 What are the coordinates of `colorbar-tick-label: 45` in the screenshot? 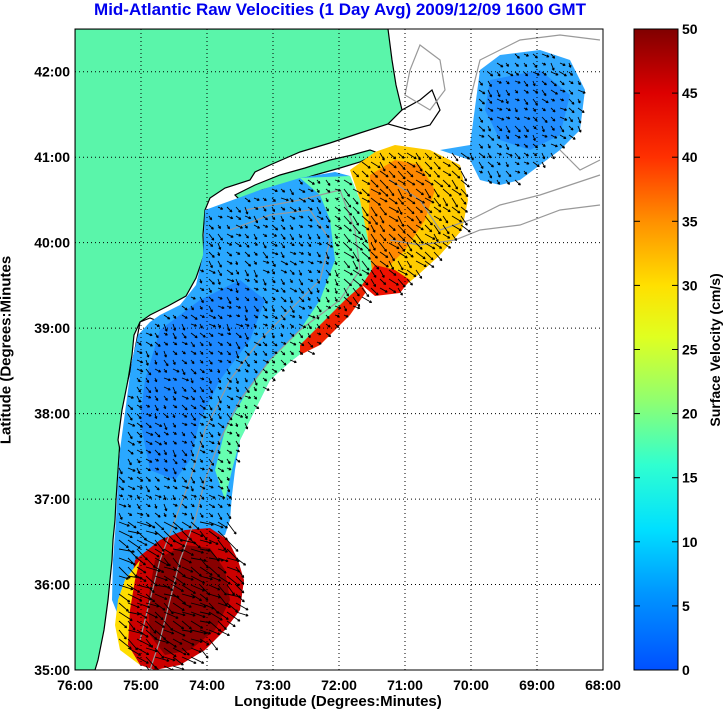 It's located at (690, 93).